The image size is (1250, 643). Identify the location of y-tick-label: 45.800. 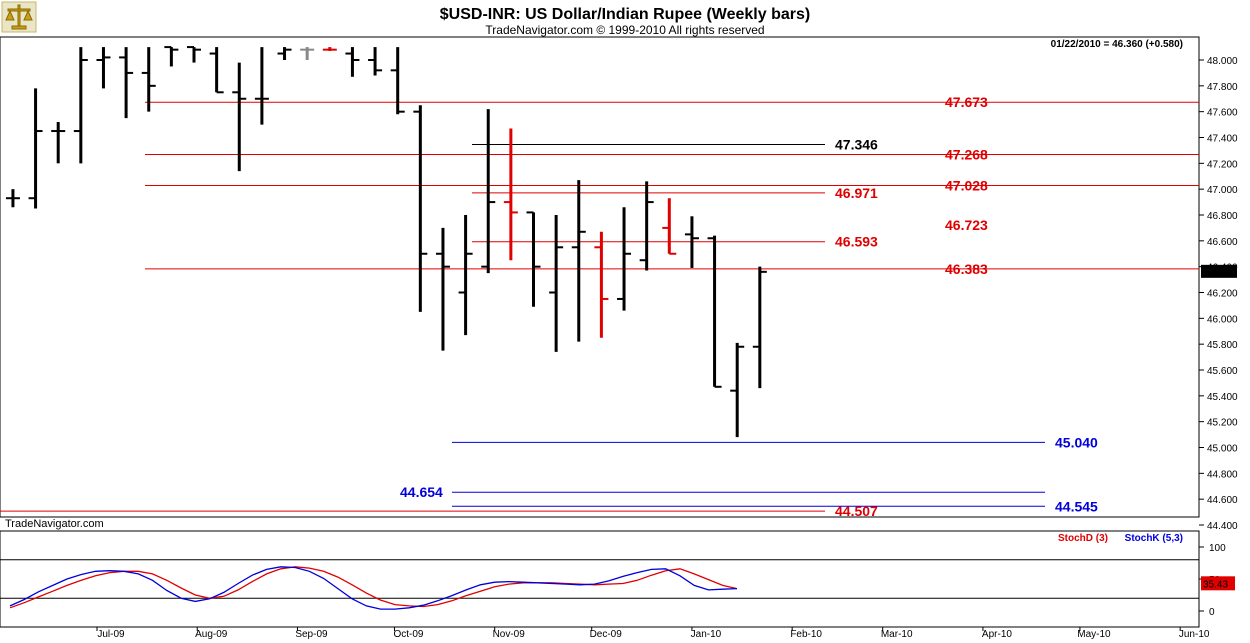
(1222, 345).